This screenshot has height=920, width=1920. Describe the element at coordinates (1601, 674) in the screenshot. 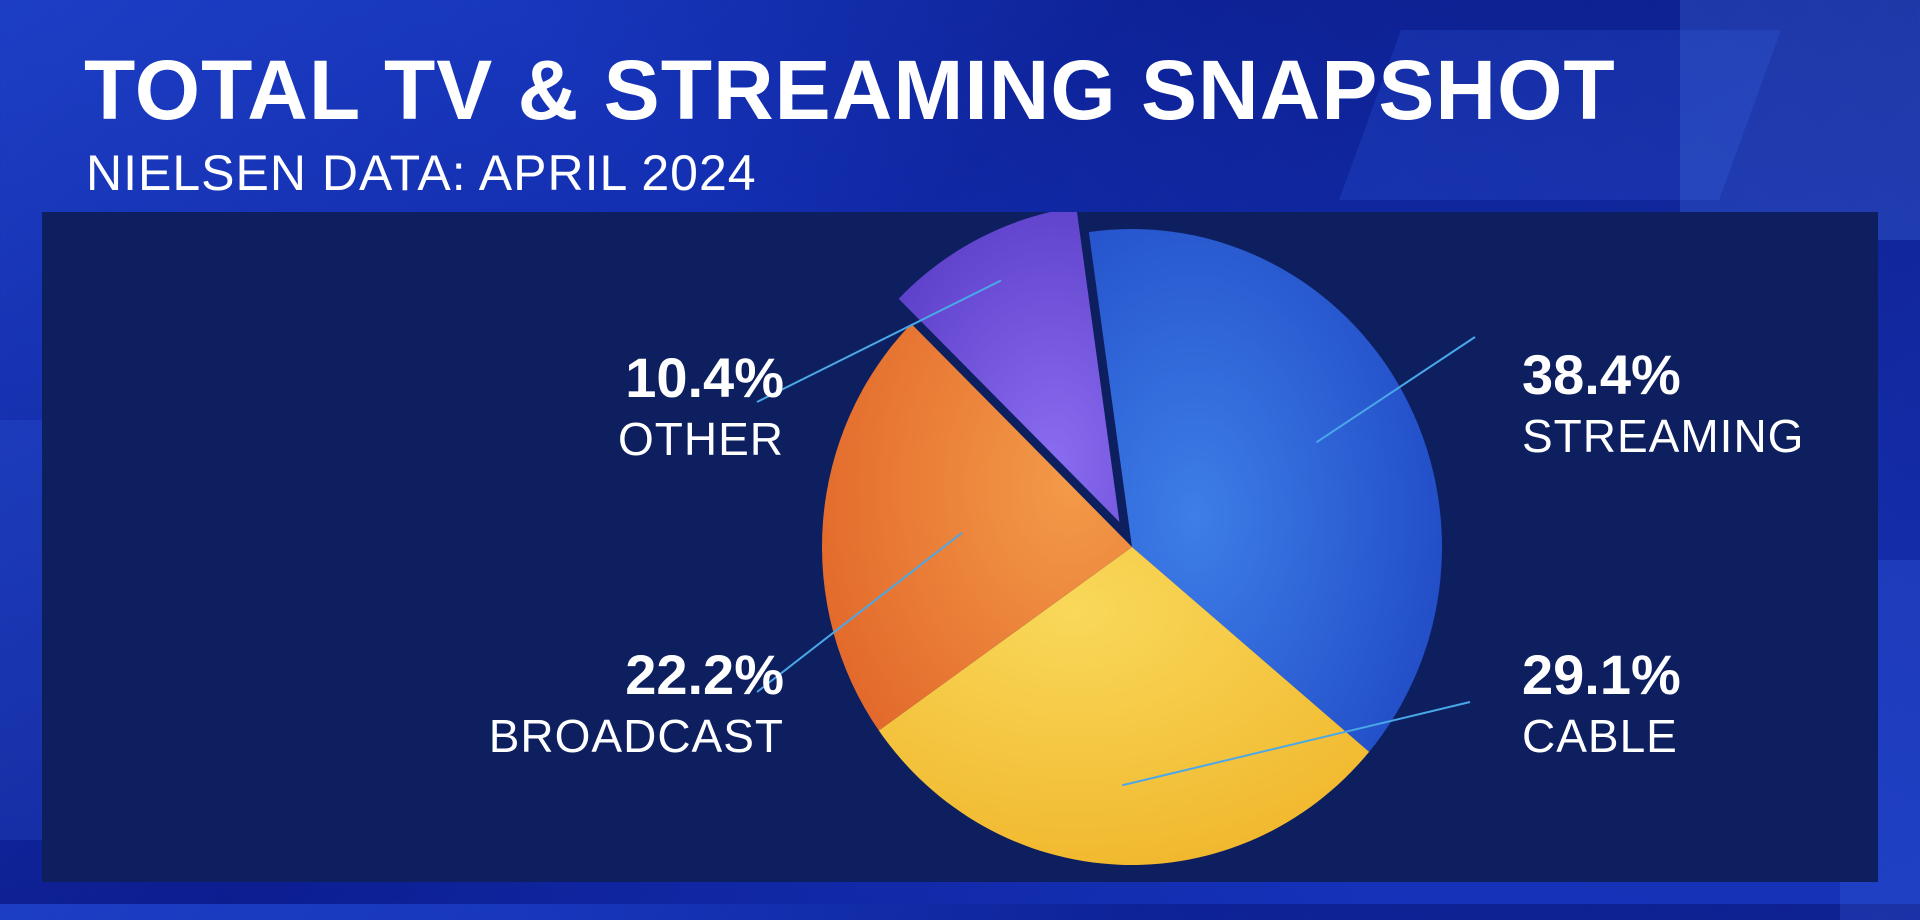

I see `slice-value-label: 29.1%` at that location.